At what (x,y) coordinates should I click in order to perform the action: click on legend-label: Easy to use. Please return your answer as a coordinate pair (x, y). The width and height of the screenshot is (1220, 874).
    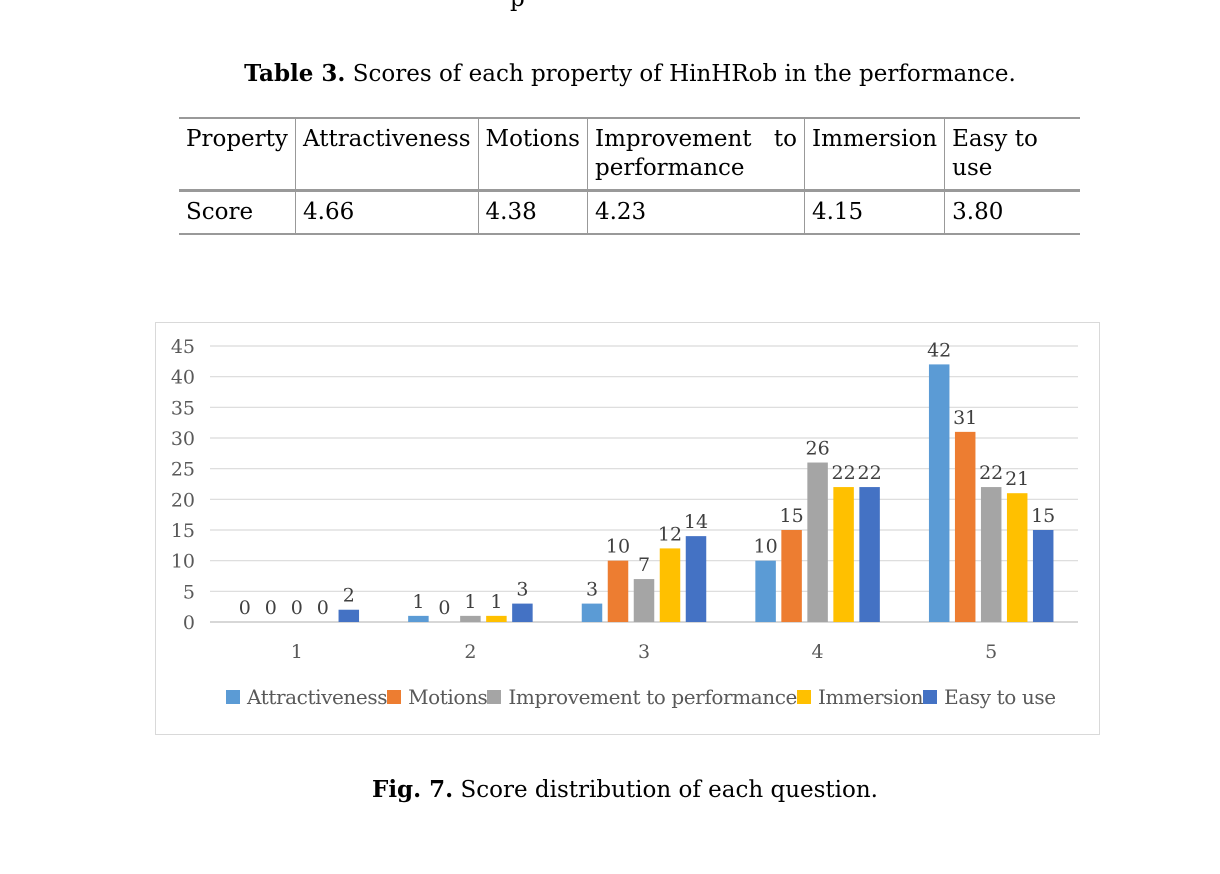
    Looking at the image, I should click on (1000, 697).